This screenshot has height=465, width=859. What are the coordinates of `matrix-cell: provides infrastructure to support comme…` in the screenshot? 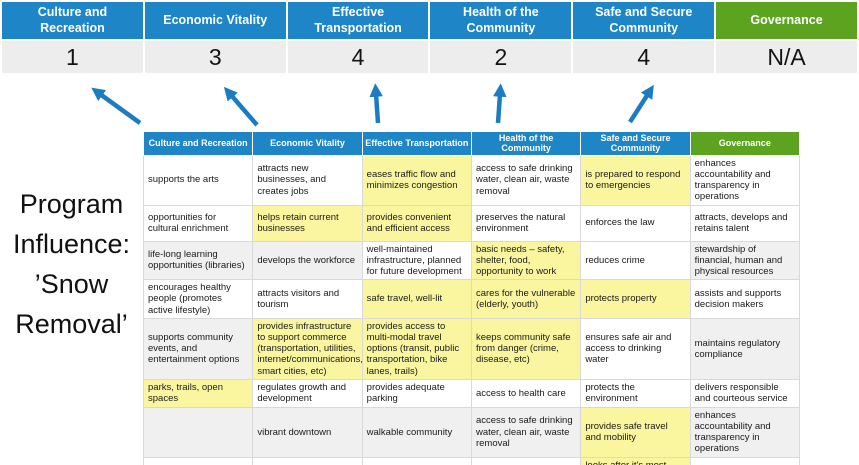 It's located at (307, 348).